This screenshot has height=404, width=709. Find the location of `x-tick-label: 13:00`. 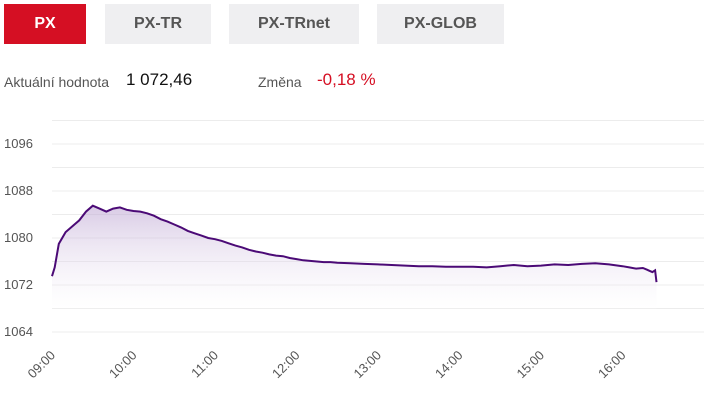

x-tick-label: 13:00 is located at coordinates (368, 365).